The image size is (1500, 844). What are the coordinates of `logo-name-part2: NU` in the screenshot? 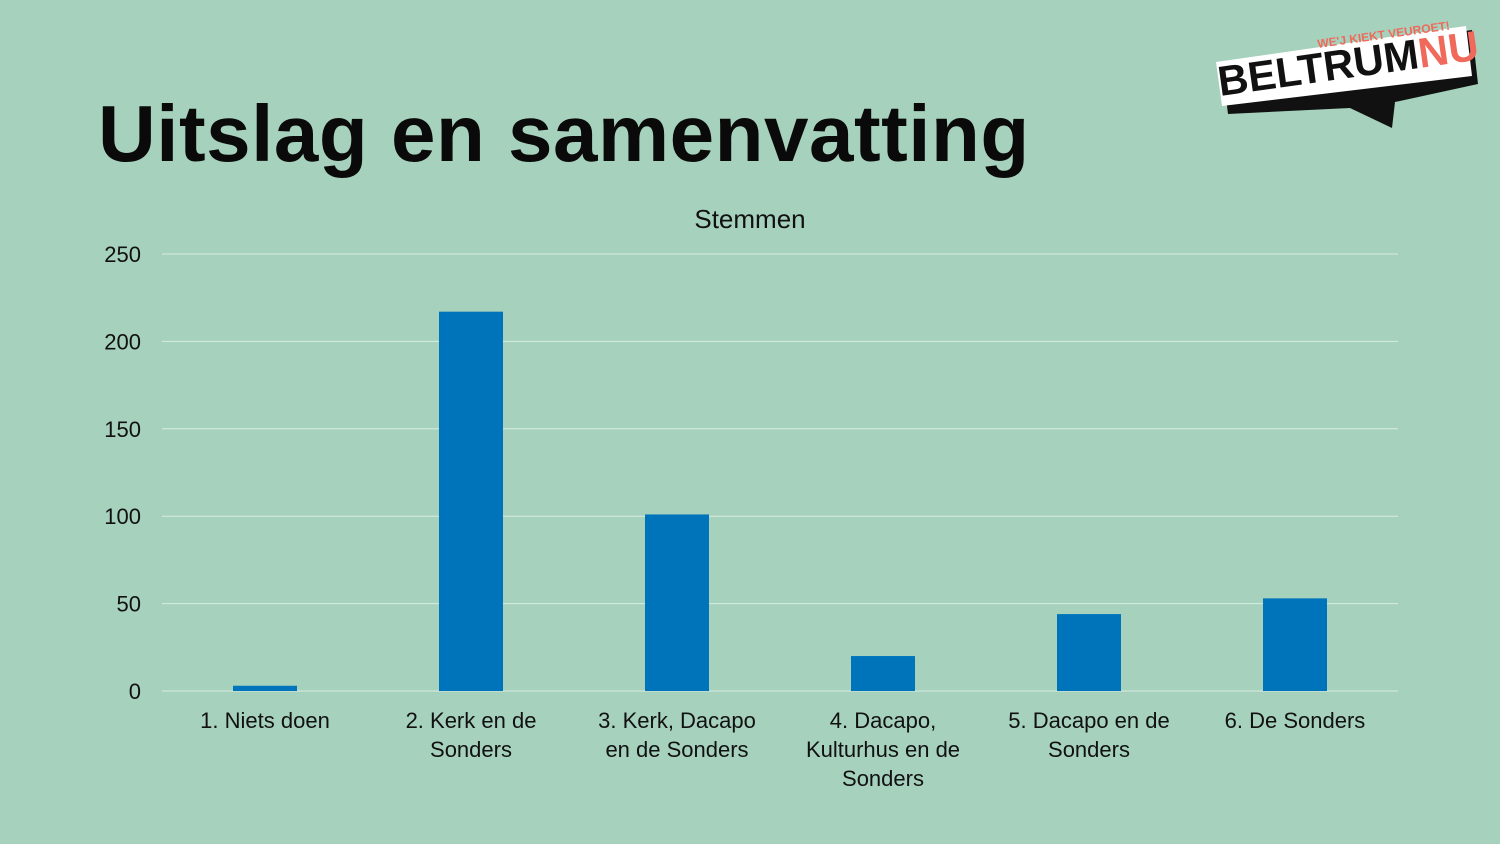 It's located at (1448, 49).